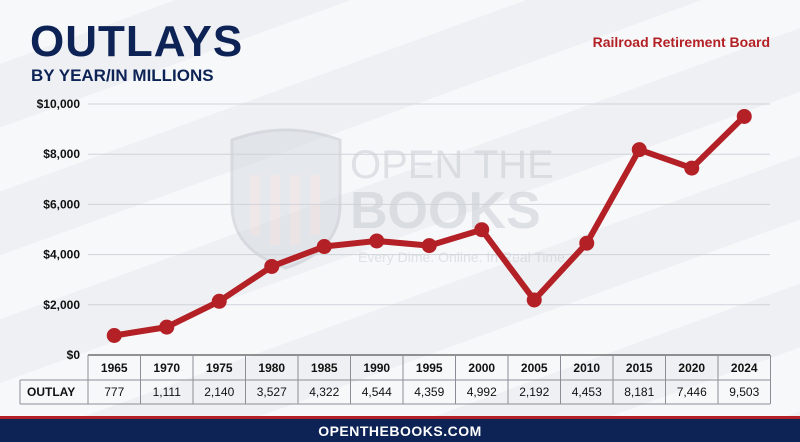 The image size is (800, 442). What do you see at coordinates (61, 154) in the screenshot?
I see `y-tick-label: $8,000` at bounding box center [61, 154].